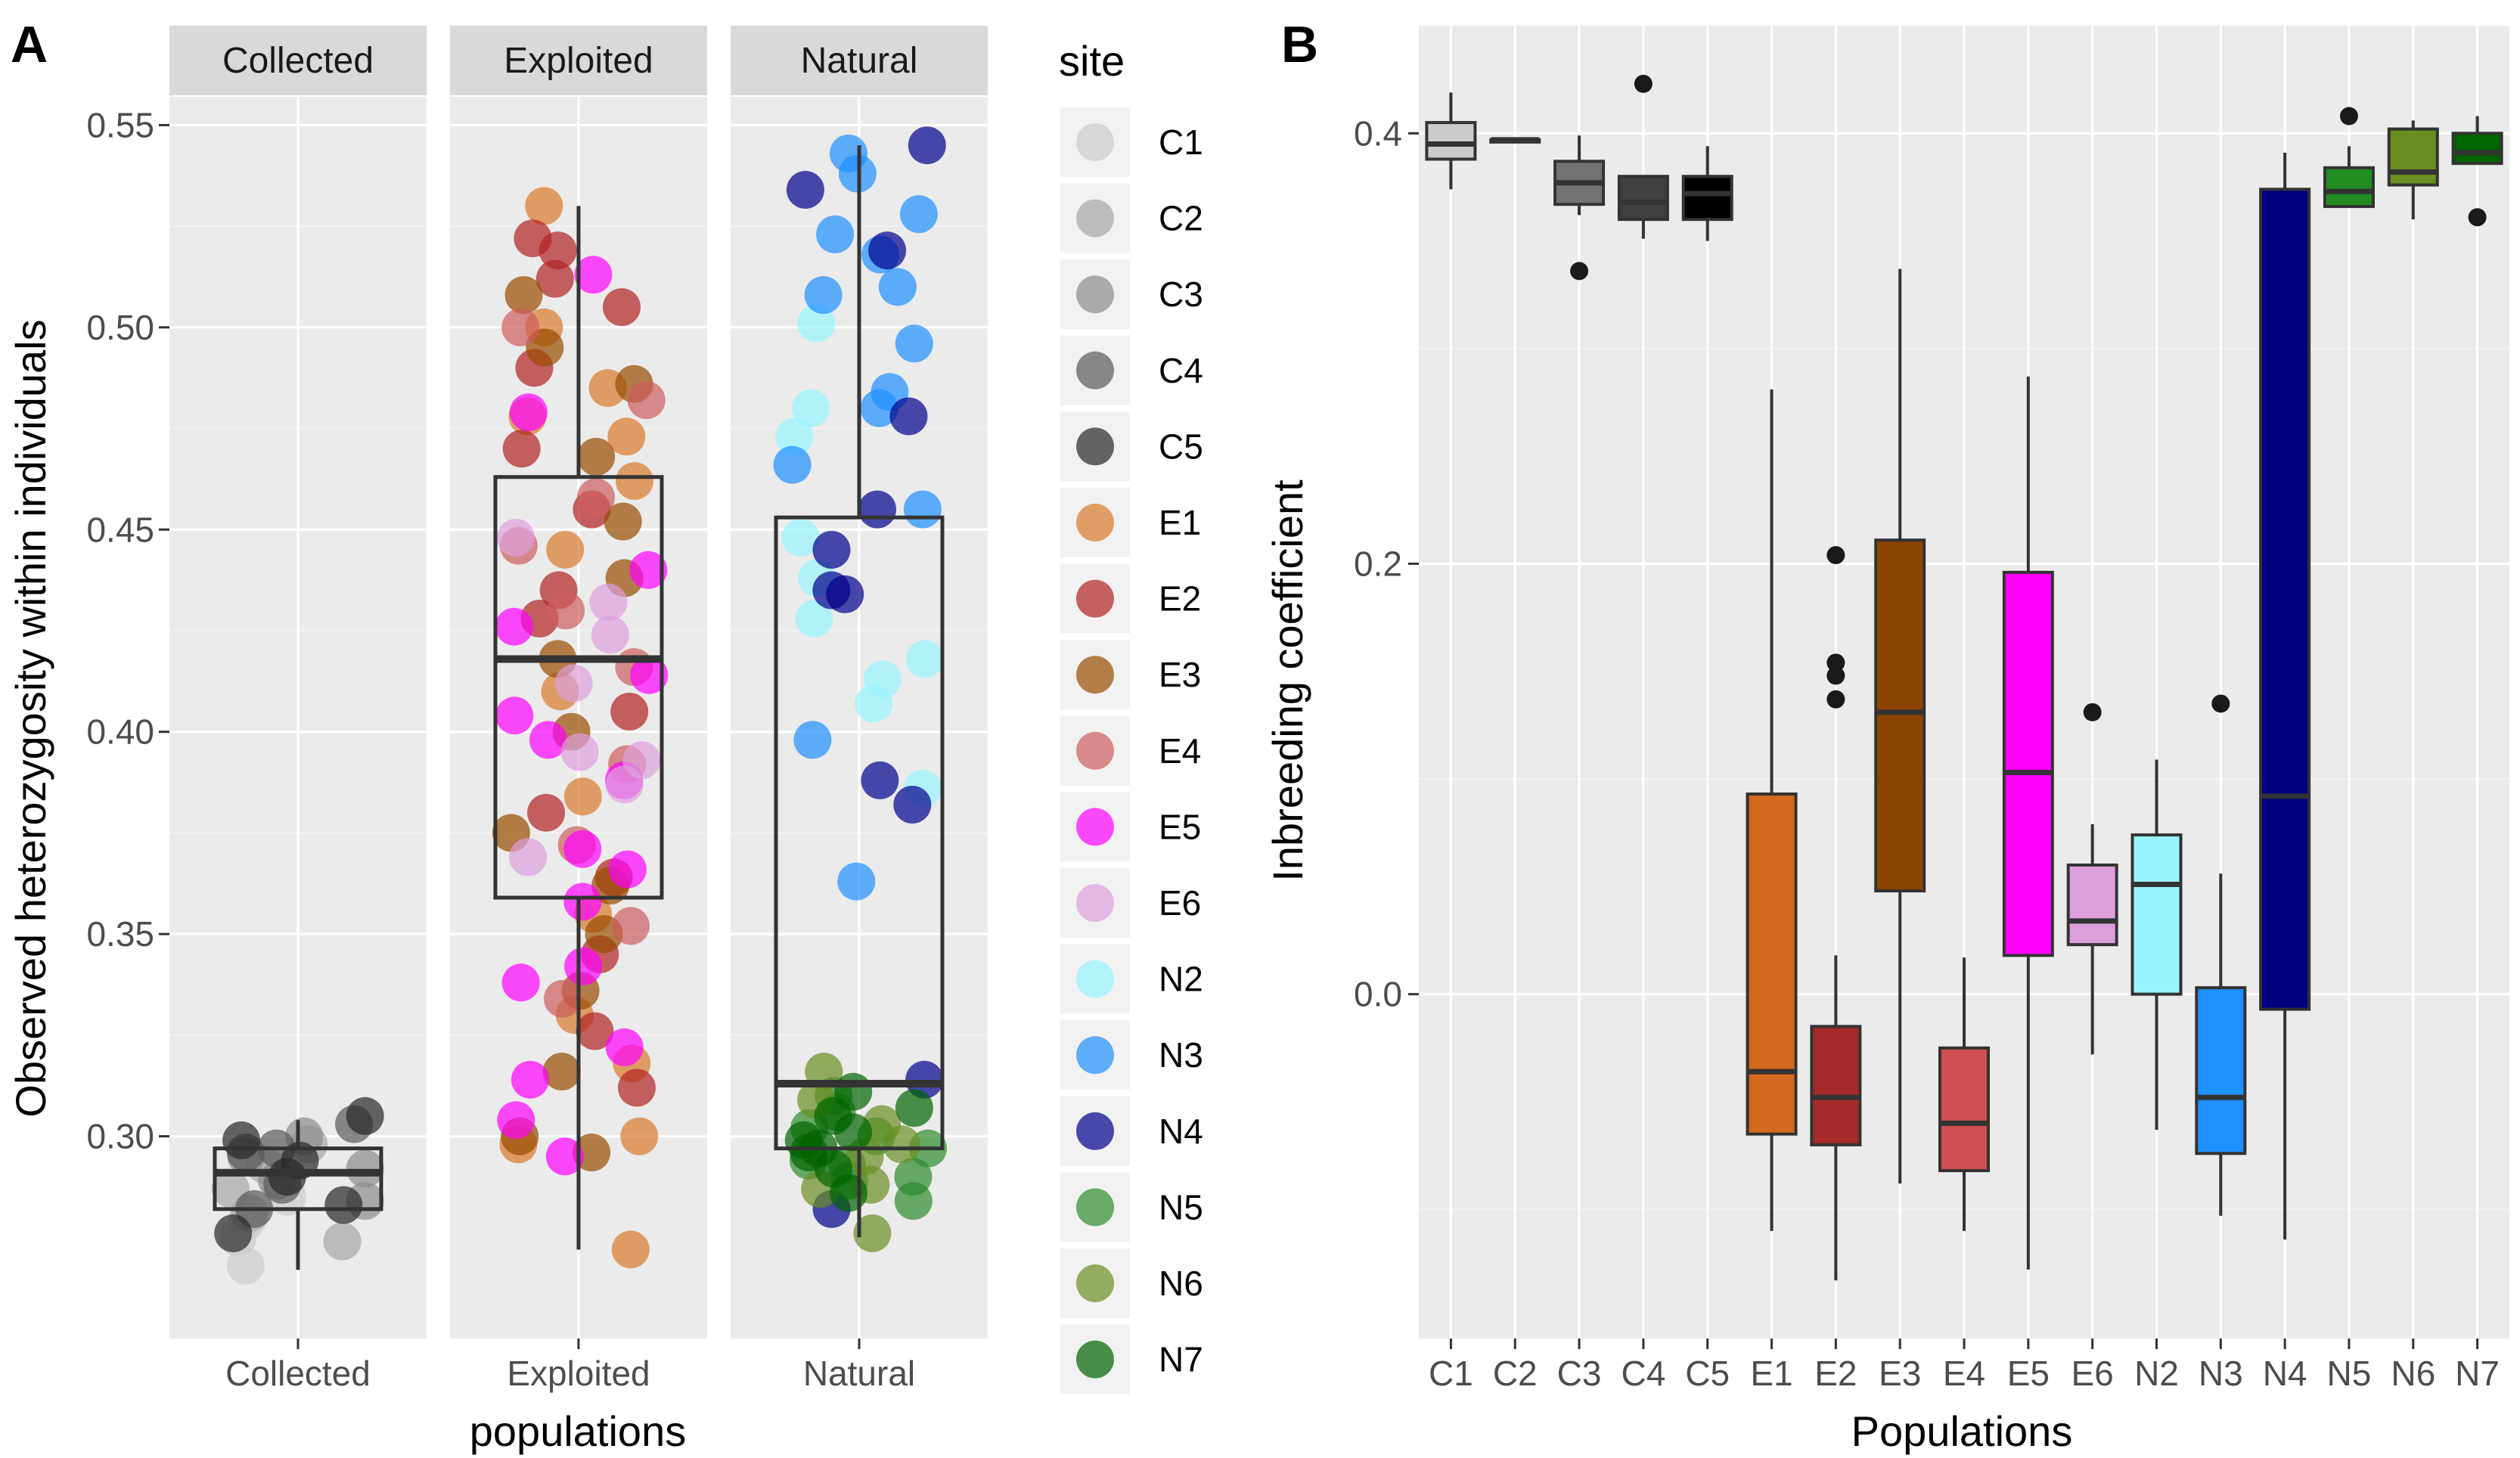  Describe the element at coordinates (1180, 751) in the screenshot. I see `legend-label: E4` at that location.